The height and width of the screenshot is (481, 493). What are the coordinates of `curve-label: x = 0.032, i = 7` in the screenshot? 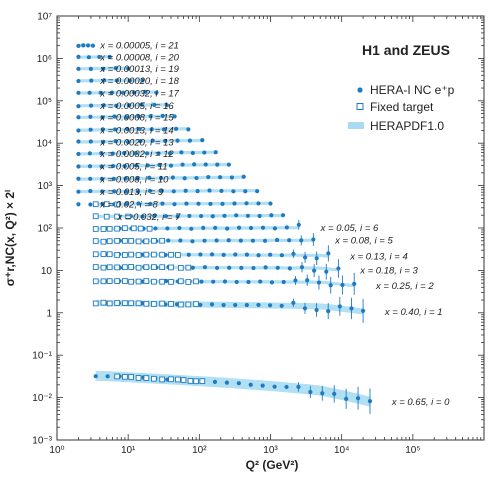 It's located at (149, 217).